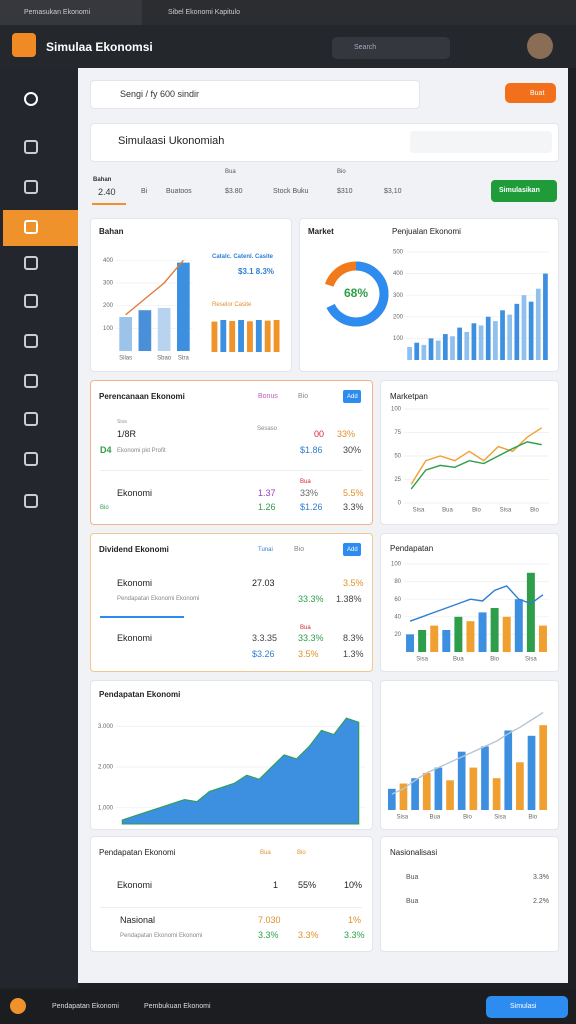  What do you see at coordinates (353, 638) in the screenshot?
I see `label: 8.3%` at bounding box center [353, 638].